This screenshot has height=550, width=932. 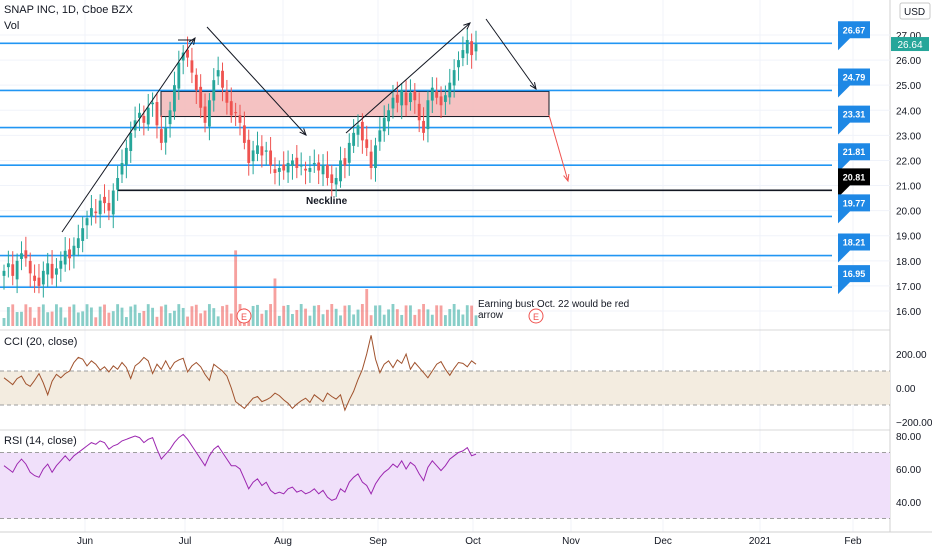 What do you see at coordinates (355, 104) in the screenshot?
I see `resistance-zone` at bounding box center [355, 104].